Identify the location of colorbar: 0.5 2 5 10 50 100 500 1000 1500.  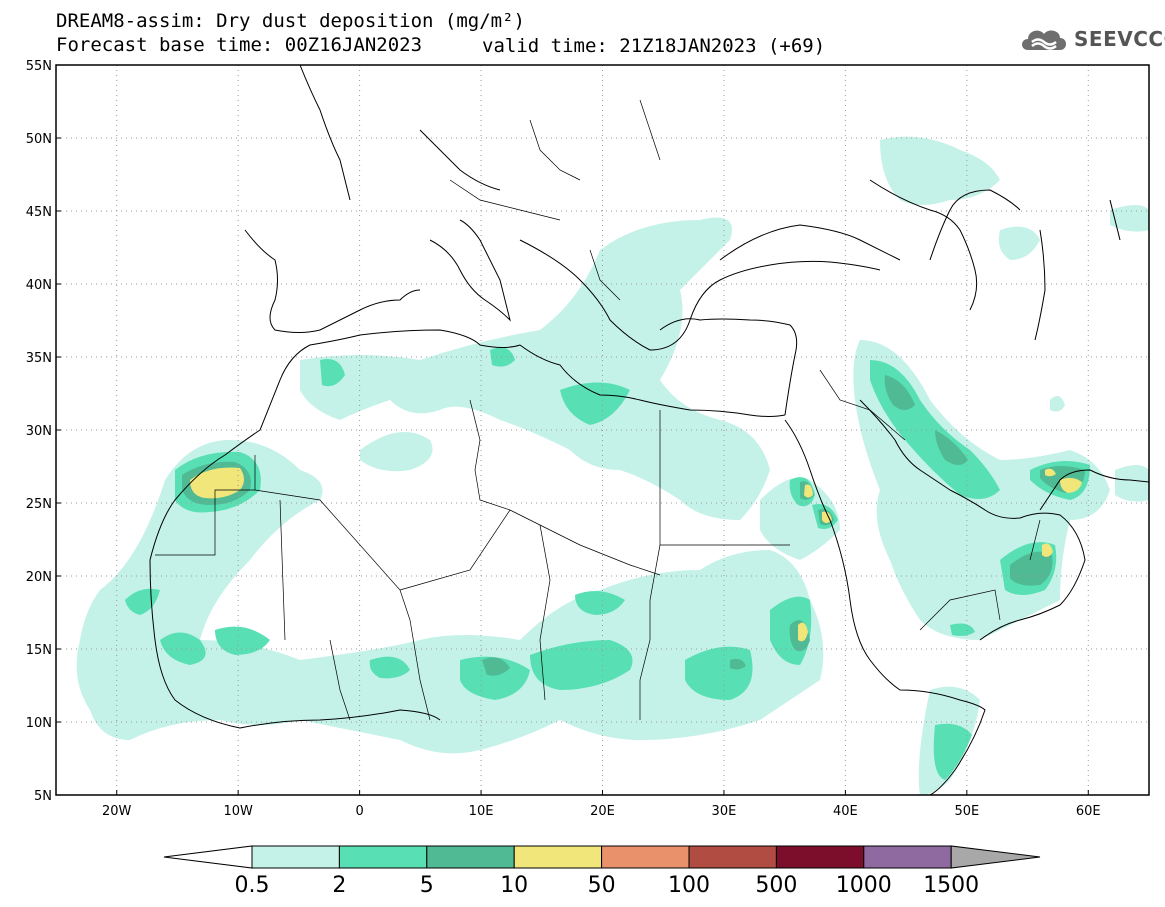
(602, 871).